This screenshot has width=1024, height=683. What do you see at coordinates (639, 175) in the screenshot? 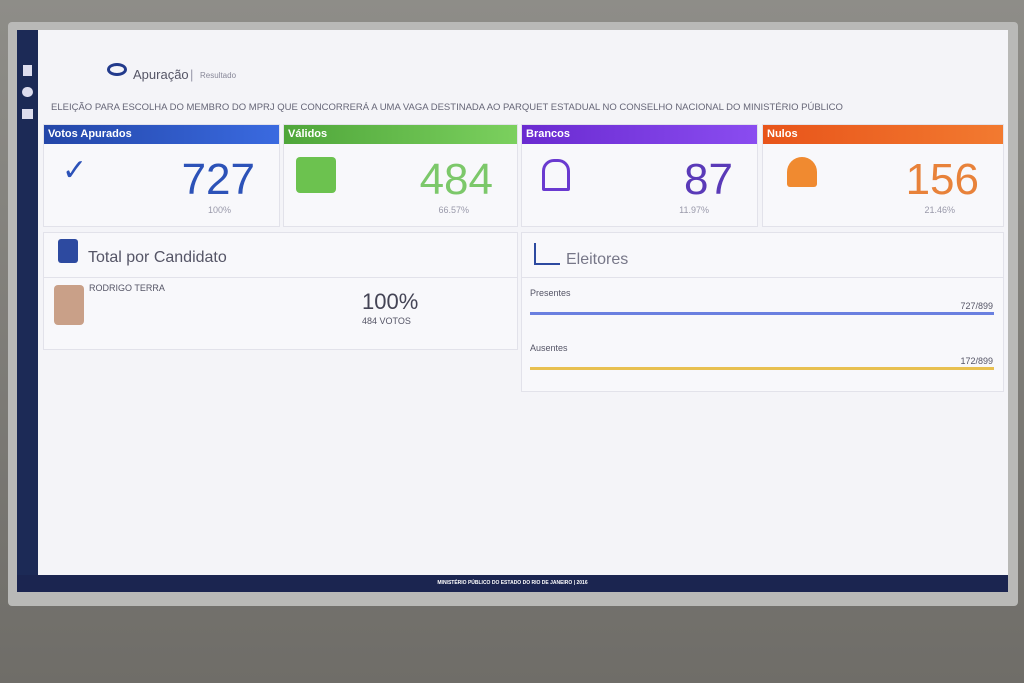
I see `card: Brancos 87 11.97%` at bounding box center [639, 175].